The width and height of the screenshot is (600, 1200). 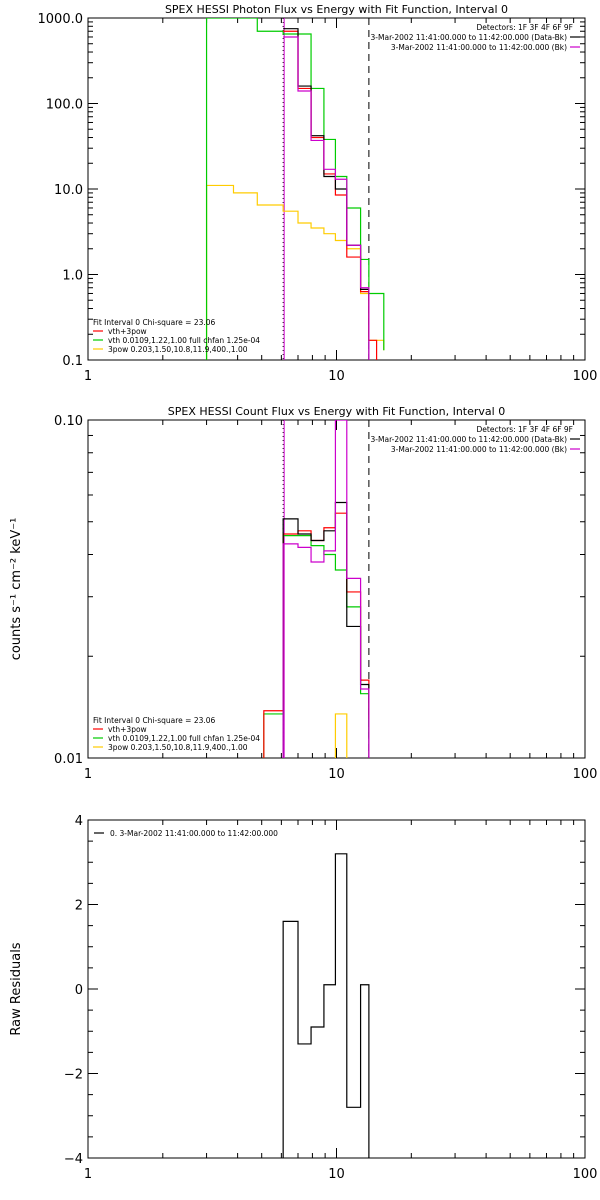 I want to click on y-tick-label: 1.0, so click(x=72, y=276).